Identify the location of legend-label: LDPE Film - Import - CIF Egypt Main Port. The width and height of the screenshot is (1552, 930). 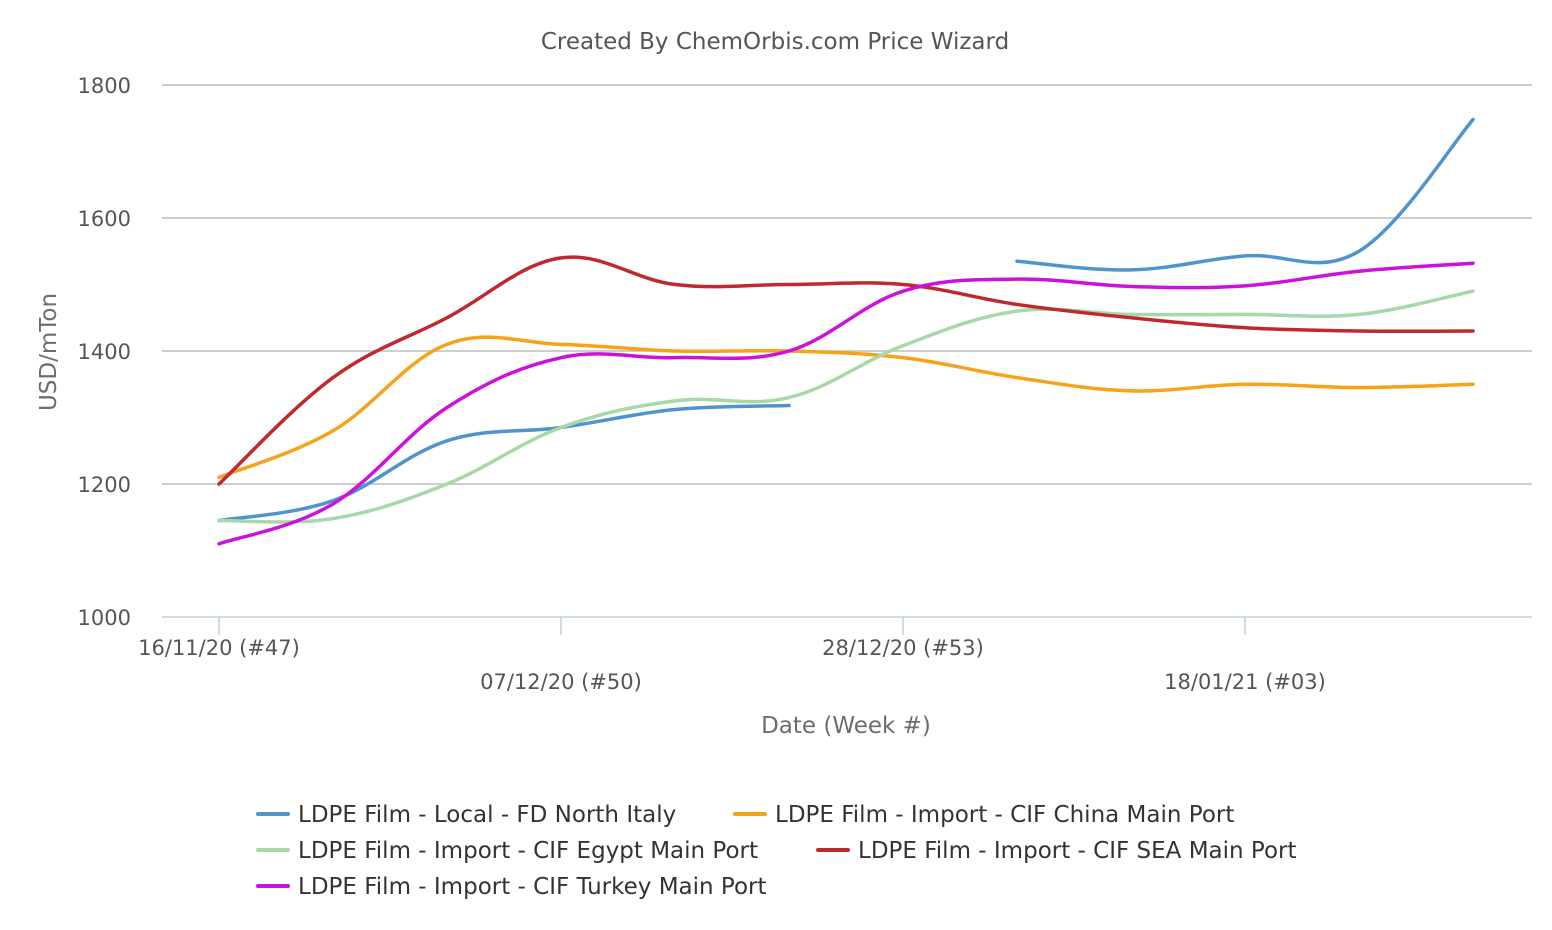
(528, 851).